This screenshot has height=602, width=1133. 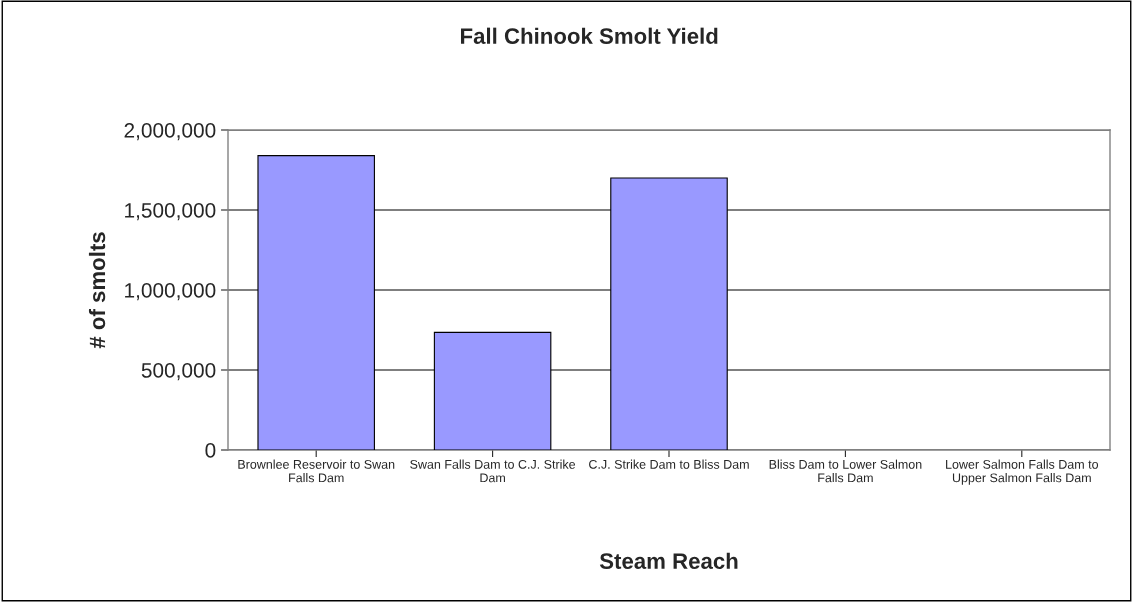 I want to click on y-tick-label: 1,500,000, so click(x=170, y=212).